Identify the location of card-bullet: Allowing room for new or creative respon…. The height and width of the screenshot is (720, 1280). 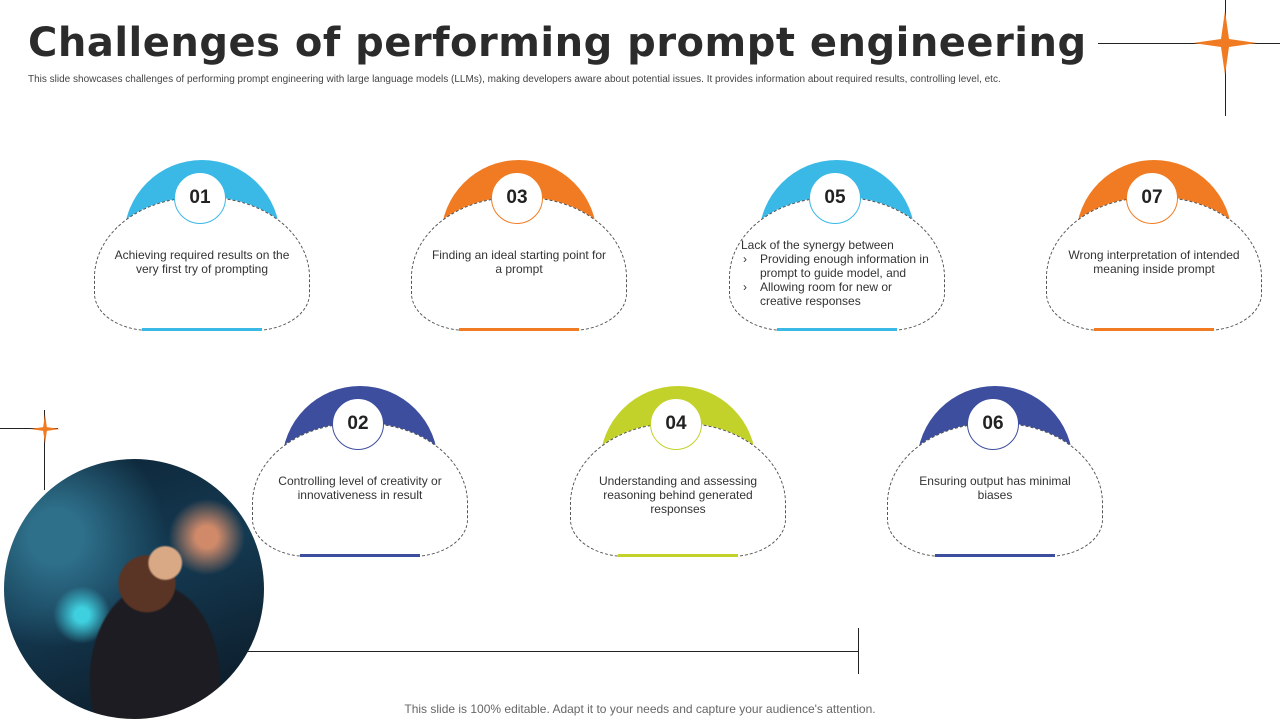
(839, 294).